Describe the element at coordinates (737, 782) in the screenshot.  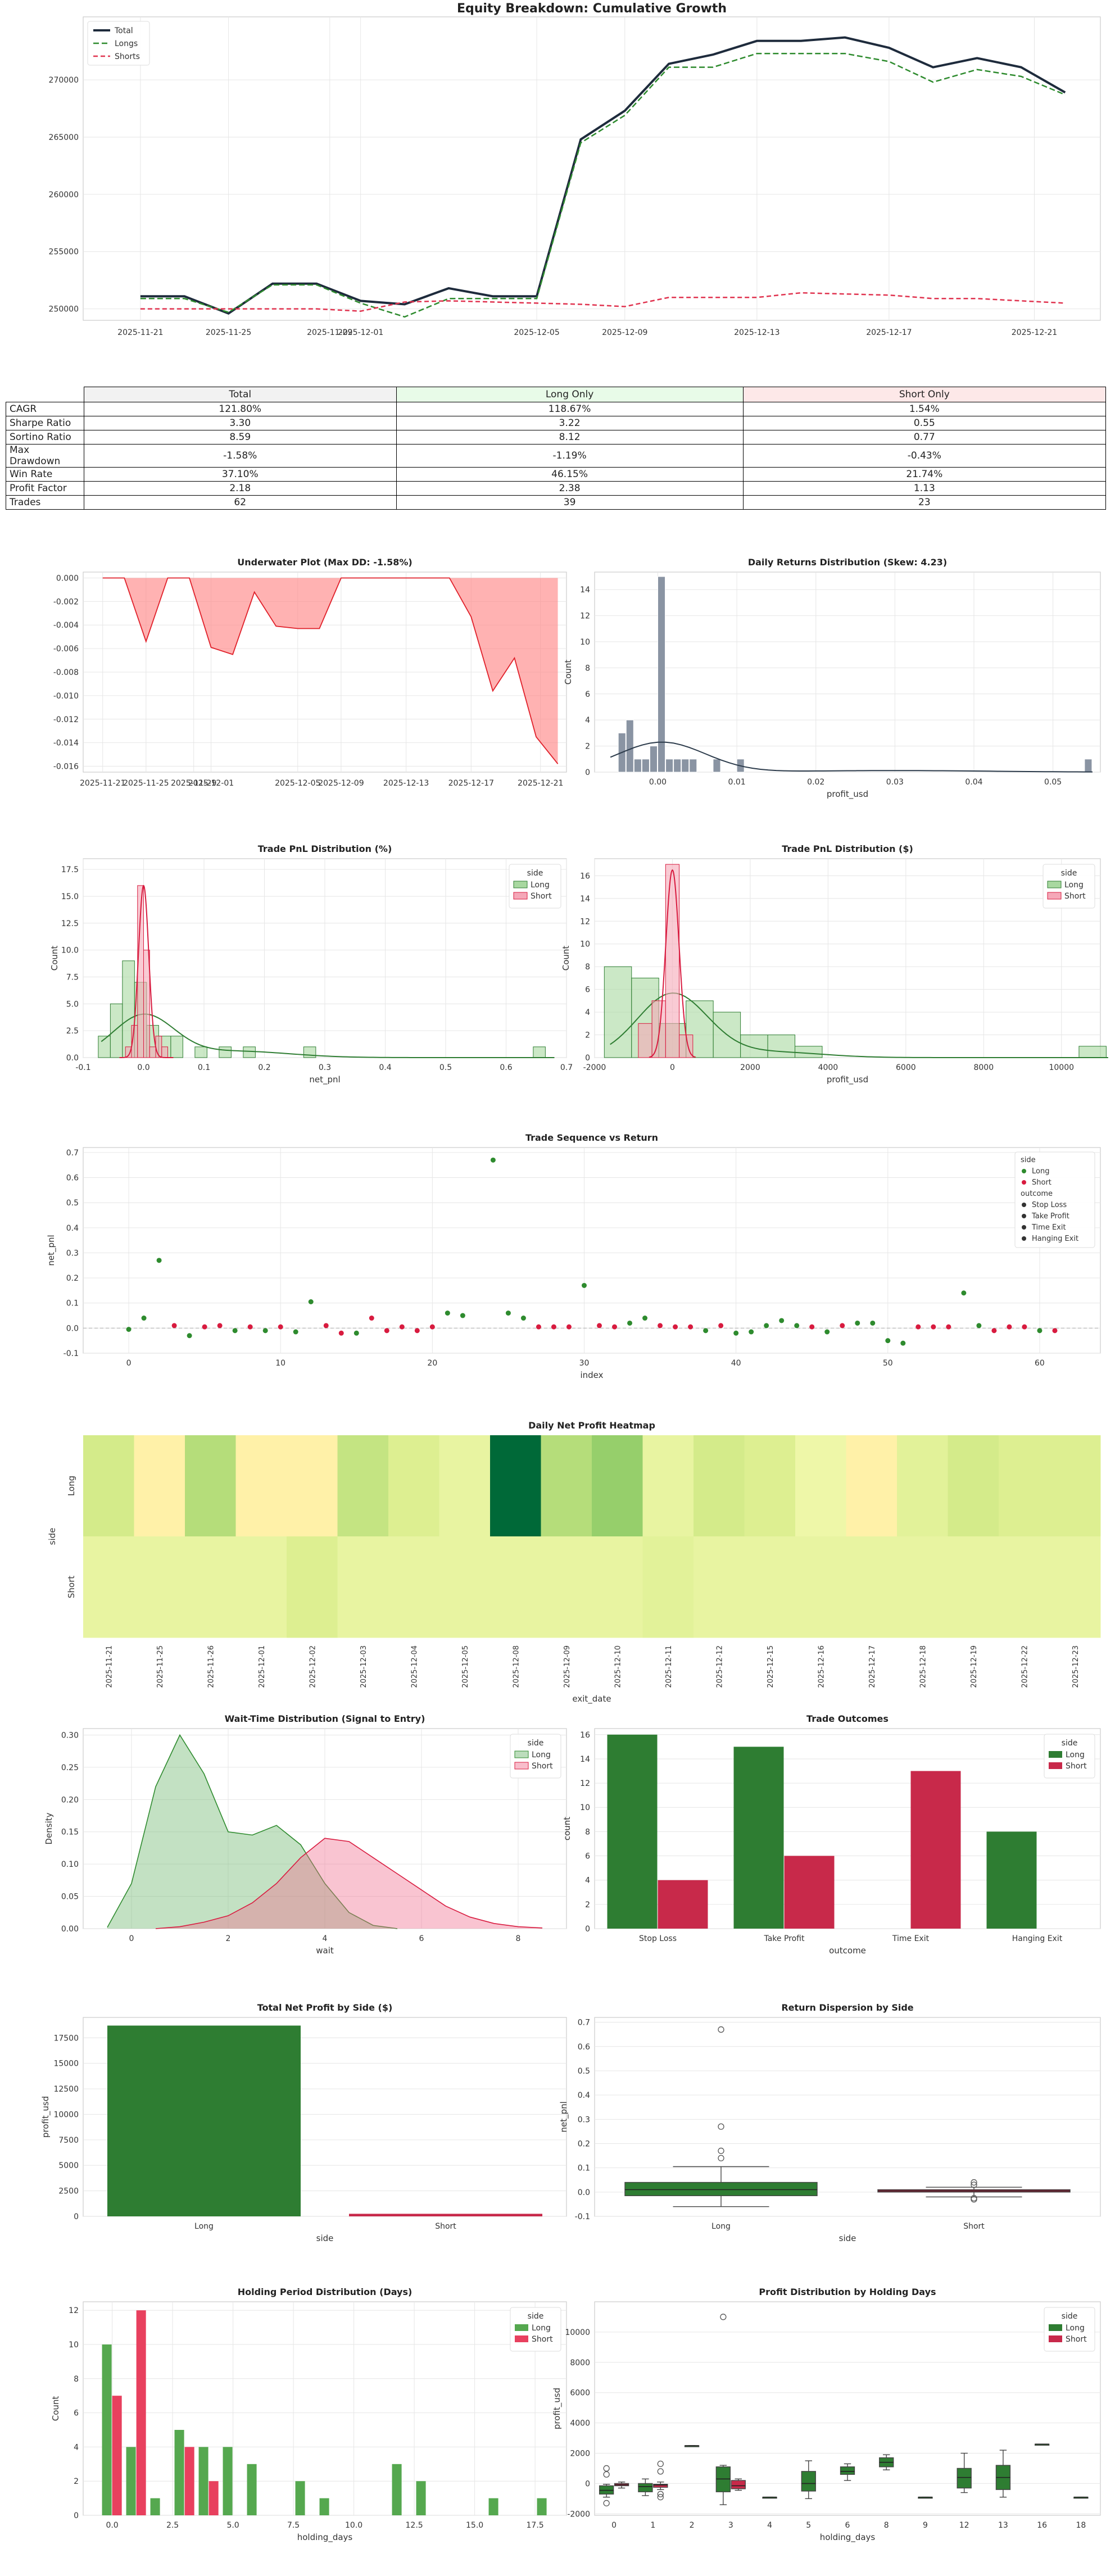
I see `x-tick-label: 0.01` at that location.